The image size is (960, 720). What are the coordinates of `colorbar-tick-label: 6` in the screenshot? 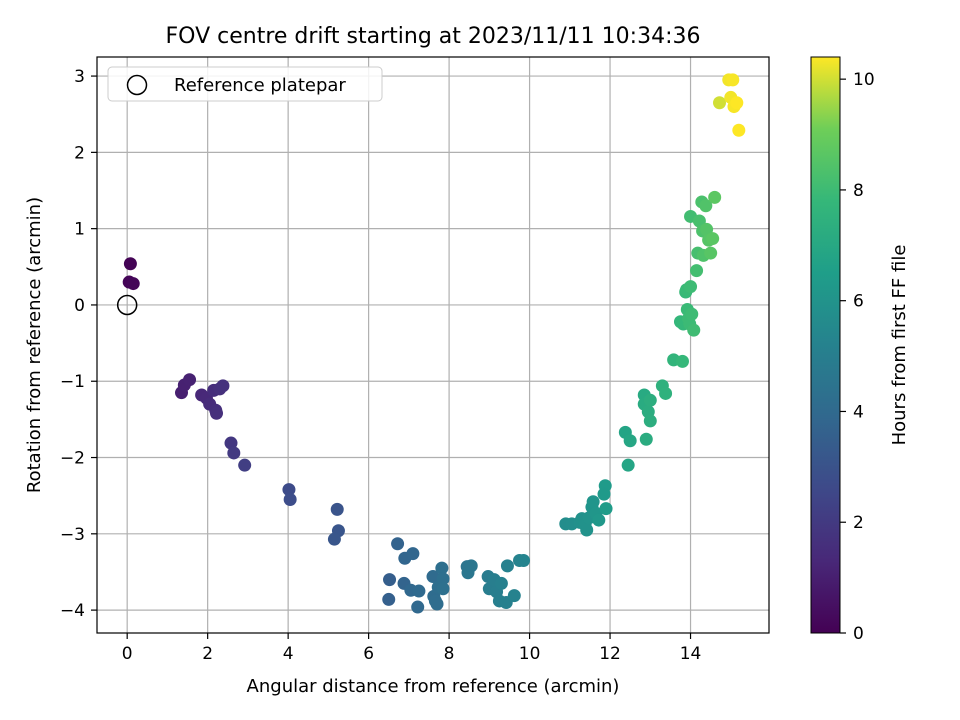 It's located at (858, 302).